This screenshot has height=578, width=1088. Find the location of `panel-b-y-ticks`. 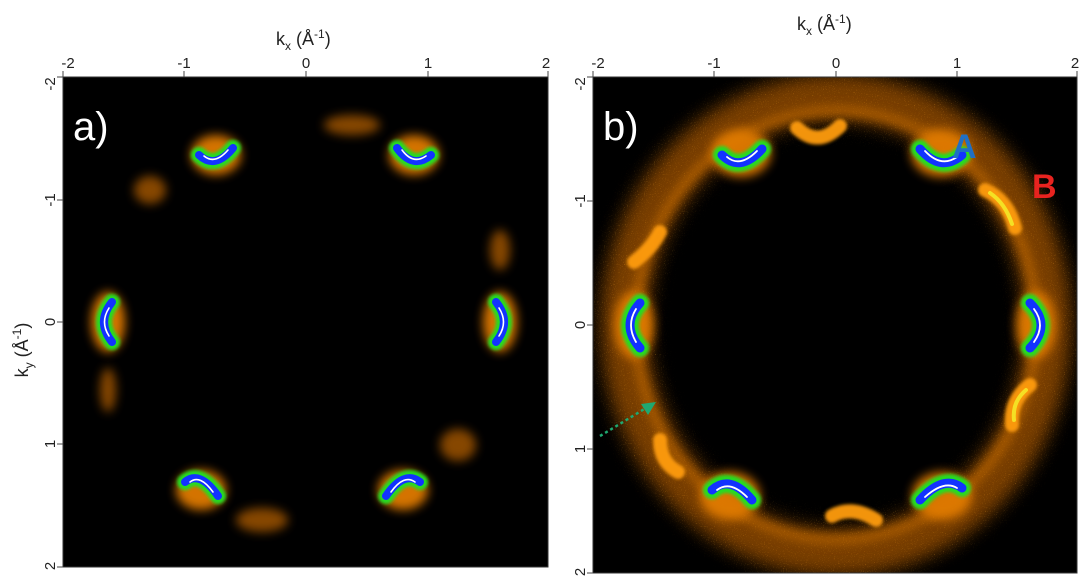

panel-b-y-ticks is located at coordinates (590, 325).